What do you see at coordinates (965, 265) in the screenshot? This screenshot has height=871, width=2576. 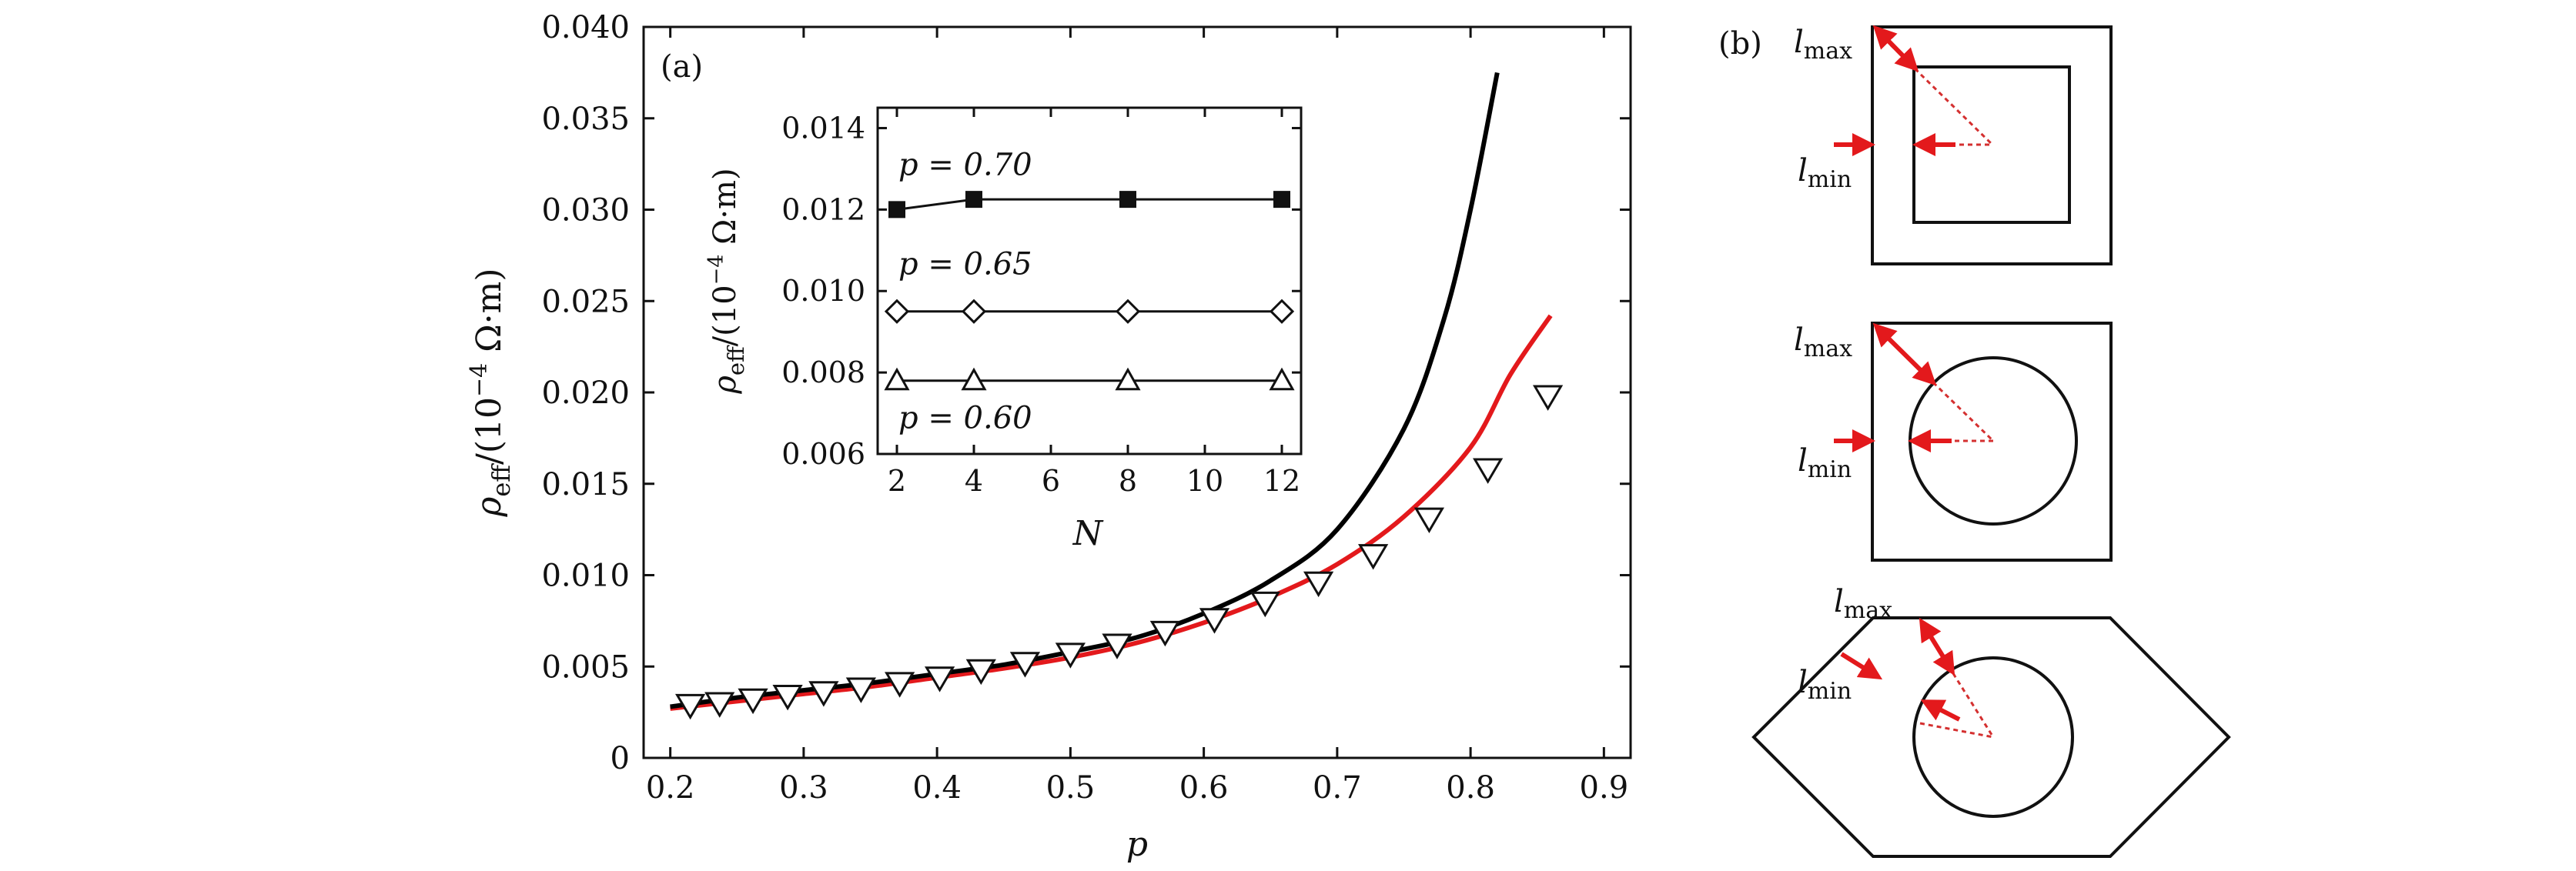 I see `inset-series-label: p = 0.65` at bounding box center [965, 265].